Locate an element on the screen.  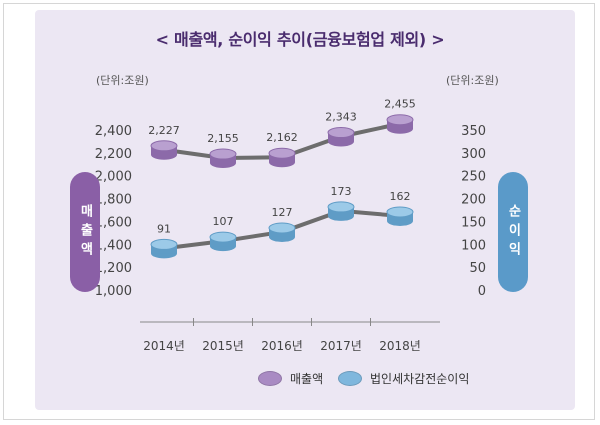
left-tick-label: 2,000 is located at coordinates (113, 177).